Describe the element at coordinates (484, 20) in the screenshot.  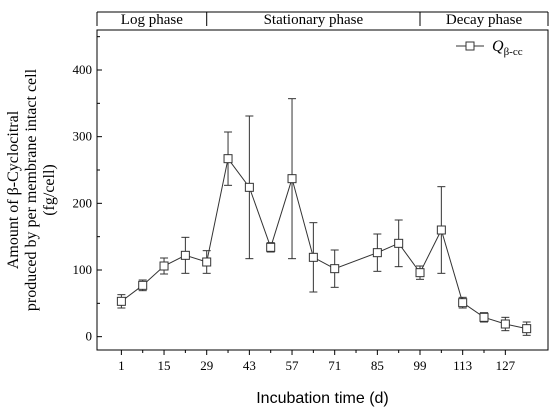
I see `phase-label: Decay phase` at that location.